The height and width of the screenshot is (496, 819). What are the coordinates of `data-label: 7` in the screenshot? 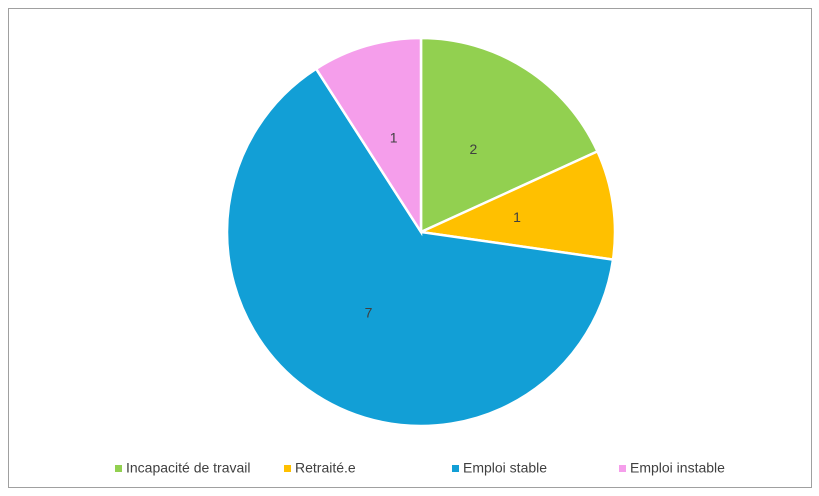 It's located at (369, 312).